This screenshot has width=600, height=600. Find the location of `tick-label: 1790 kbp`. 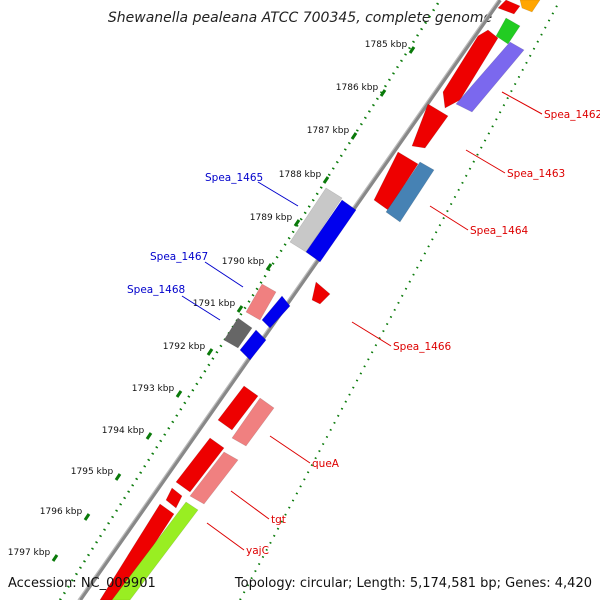

tick-label: 1790 kbp is located at coordinates (243, 262).